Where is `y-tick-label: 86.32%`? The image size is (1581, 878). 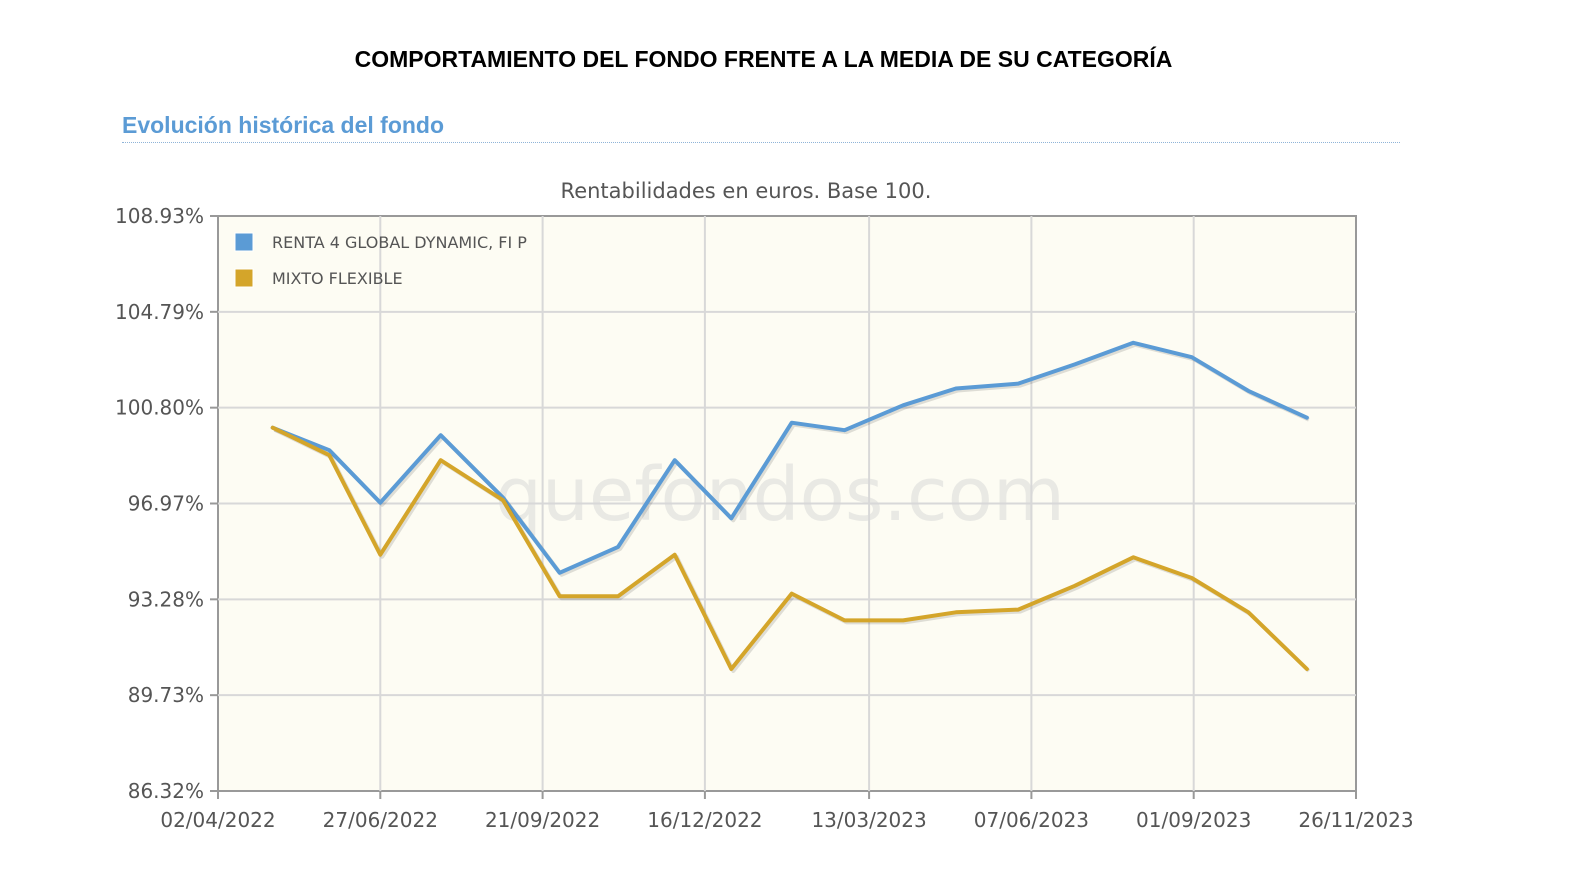
y-tick-label: 86.32% is located at coordinates (166, 791).